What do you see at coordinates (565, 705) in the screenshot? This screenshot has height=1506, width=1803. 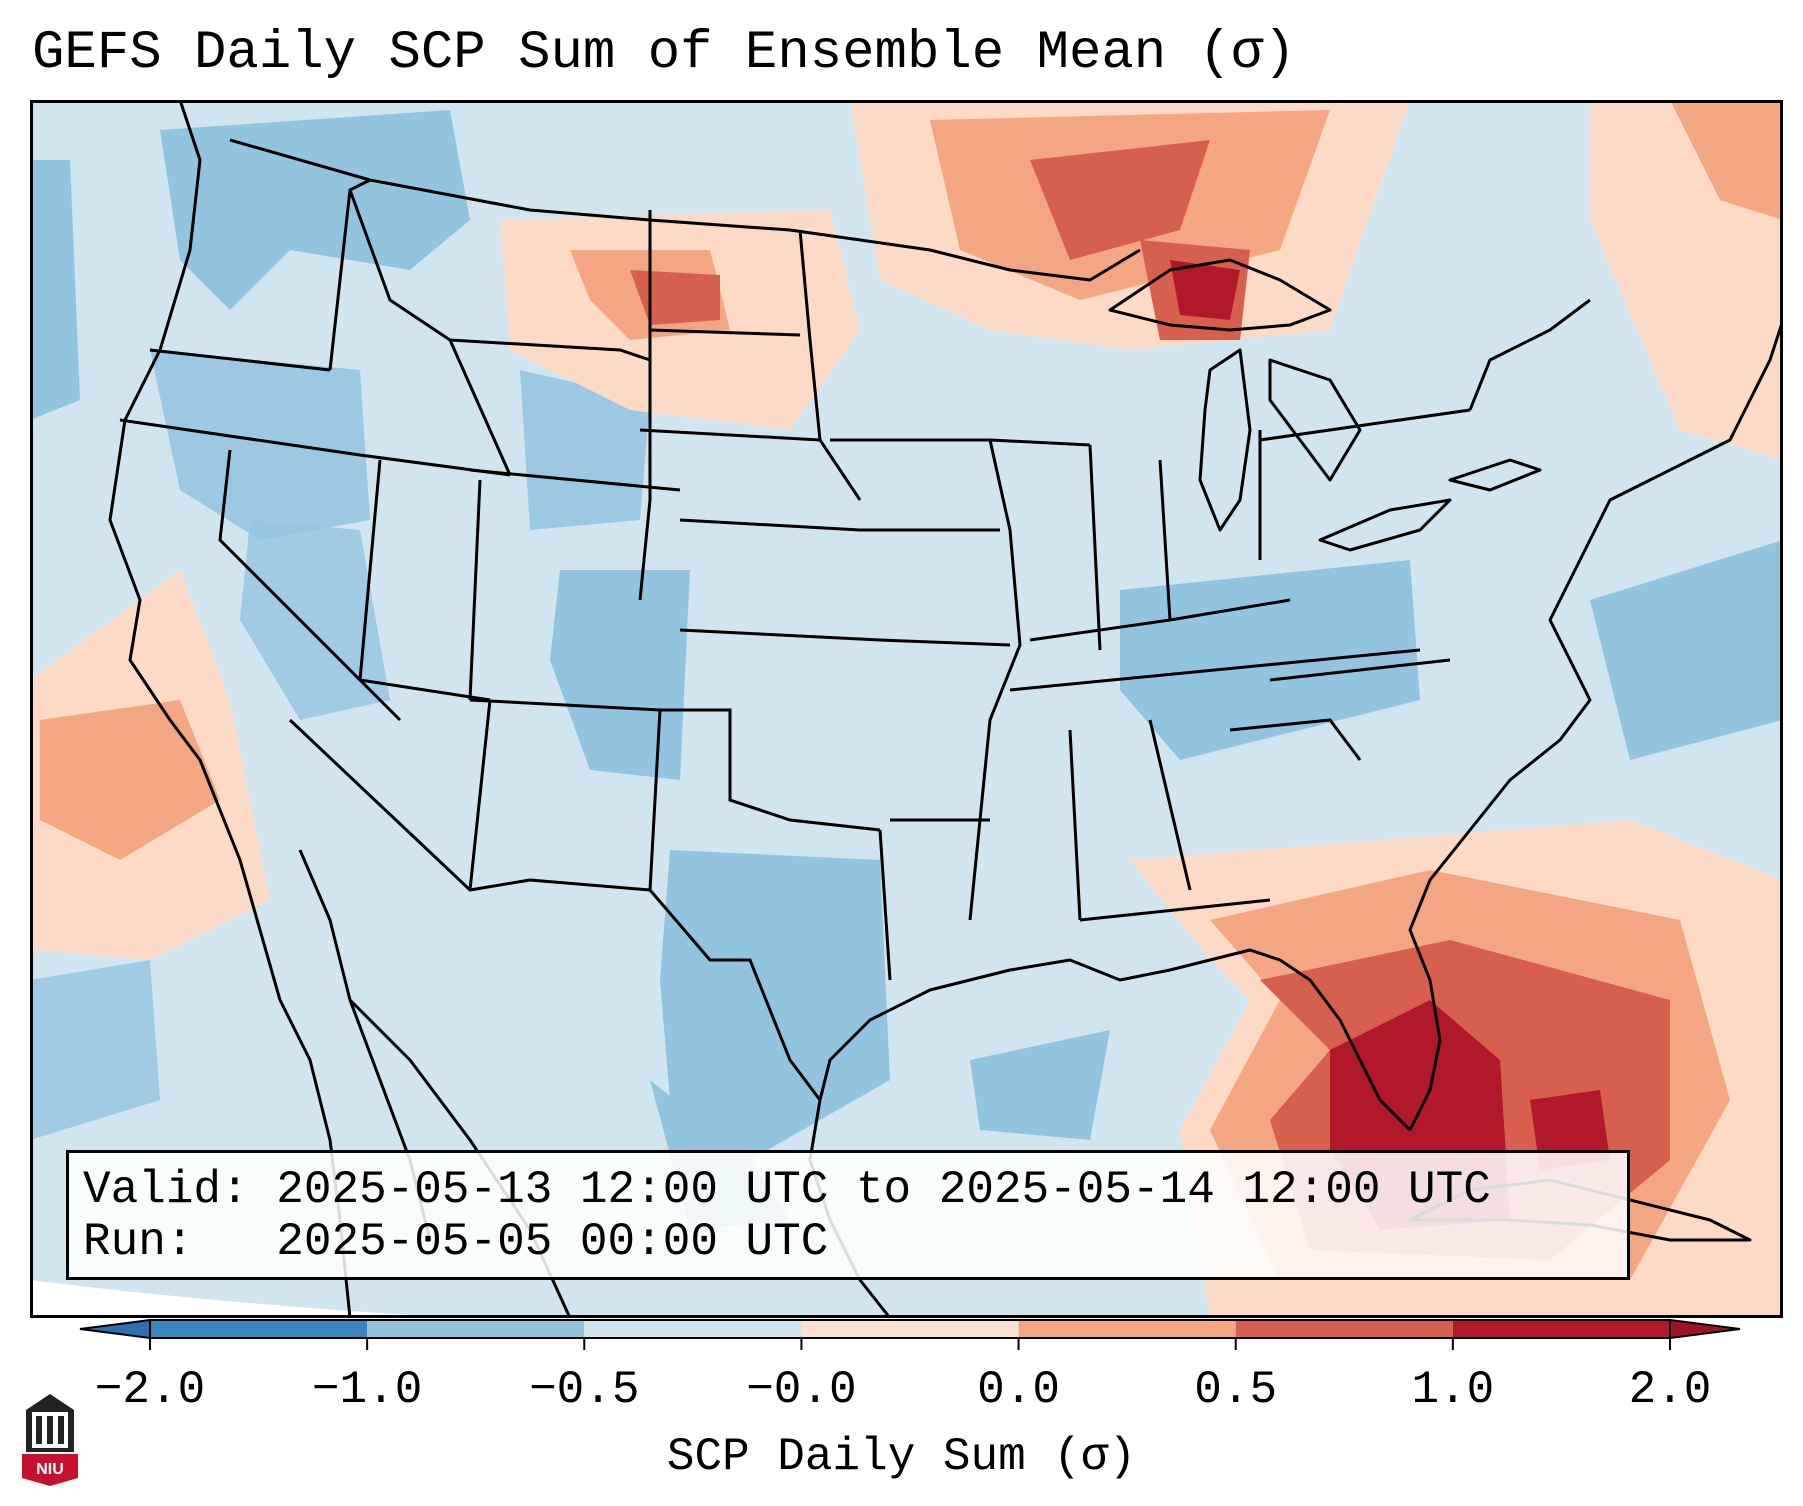 I see `border-co-nm` at bounding box center [565, 705].